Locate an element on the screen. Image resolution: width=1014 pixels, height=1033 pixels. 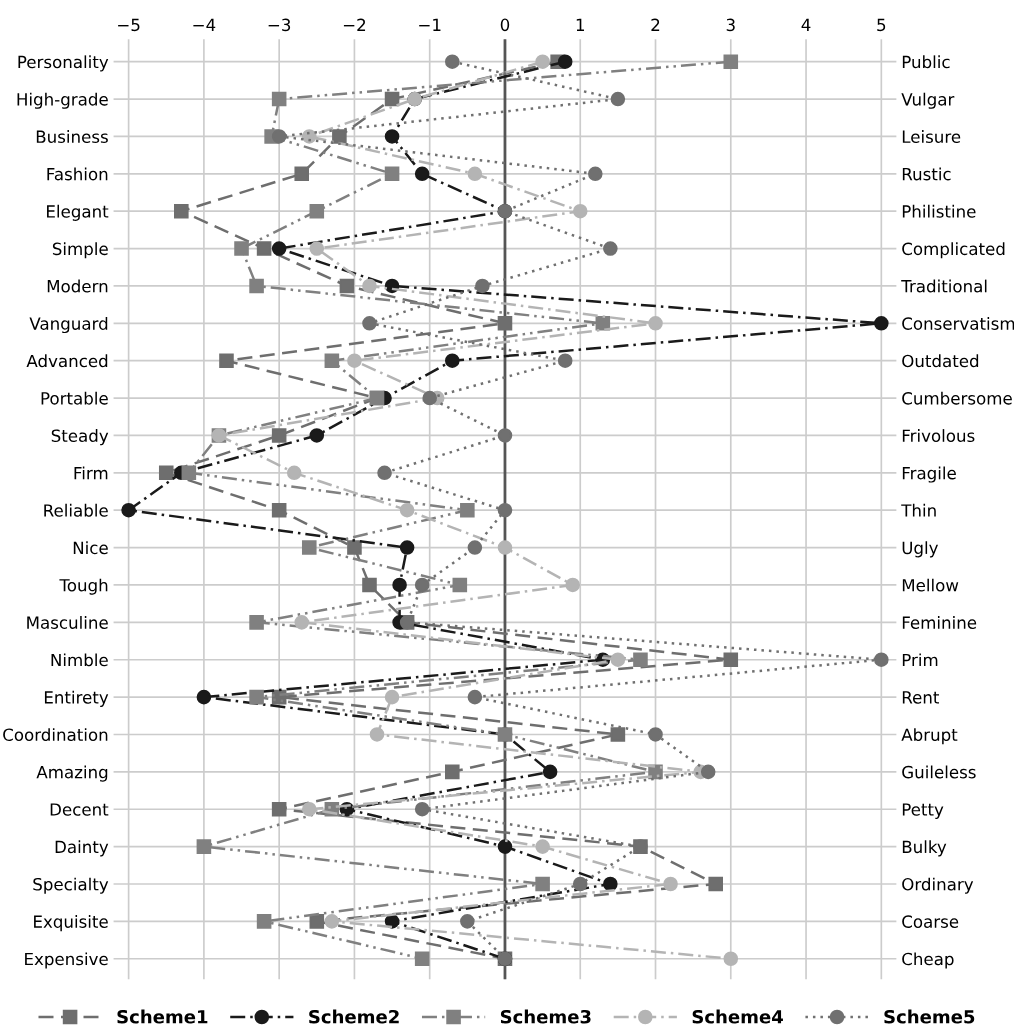
y-tick-label: Entirety is located at coordinates (76, 698).